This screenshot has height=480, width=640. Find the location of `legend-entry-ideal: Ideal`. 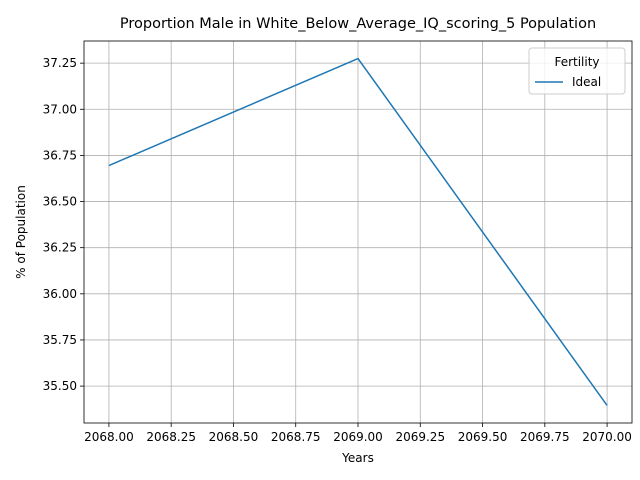

legend-entry-ideal: Ideal is located at coordinates (586, 82).